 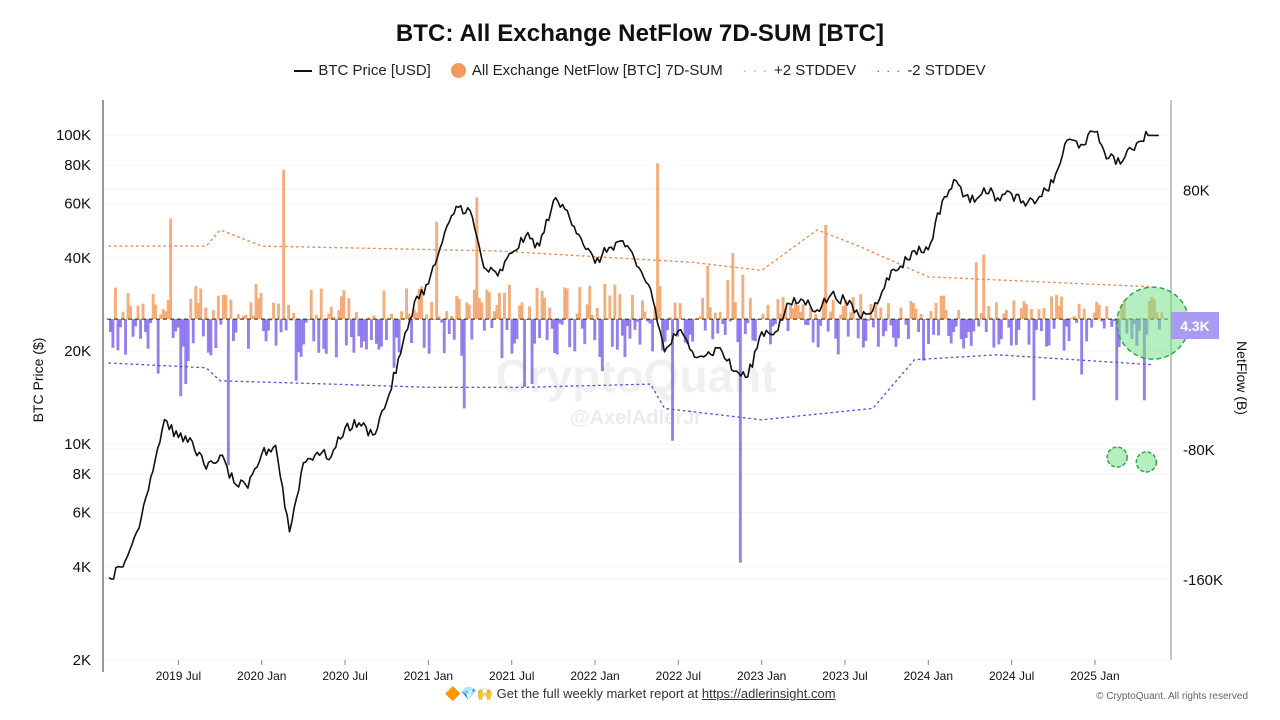 I want to click on legend-item-netflow: All Exchange NetFlow [BTC] 7D-SUM, so click(x=586, y=70).